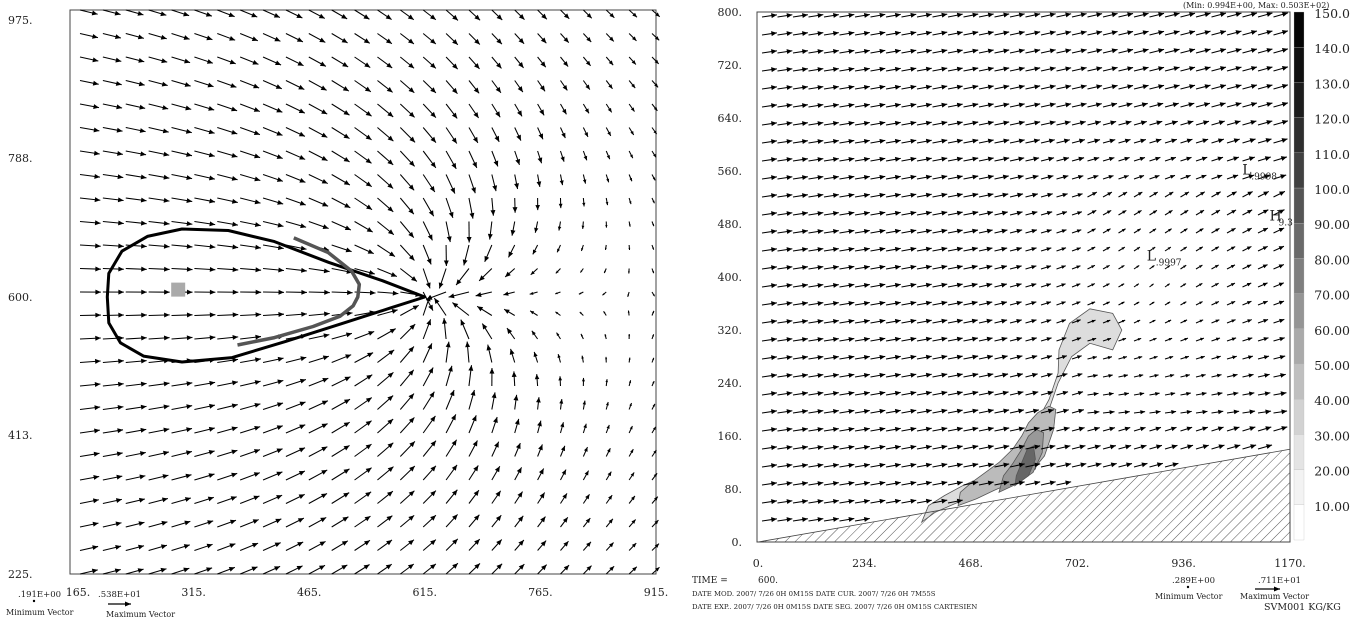  I want to click on right-y-tick-label: 80., so click(734, 489).